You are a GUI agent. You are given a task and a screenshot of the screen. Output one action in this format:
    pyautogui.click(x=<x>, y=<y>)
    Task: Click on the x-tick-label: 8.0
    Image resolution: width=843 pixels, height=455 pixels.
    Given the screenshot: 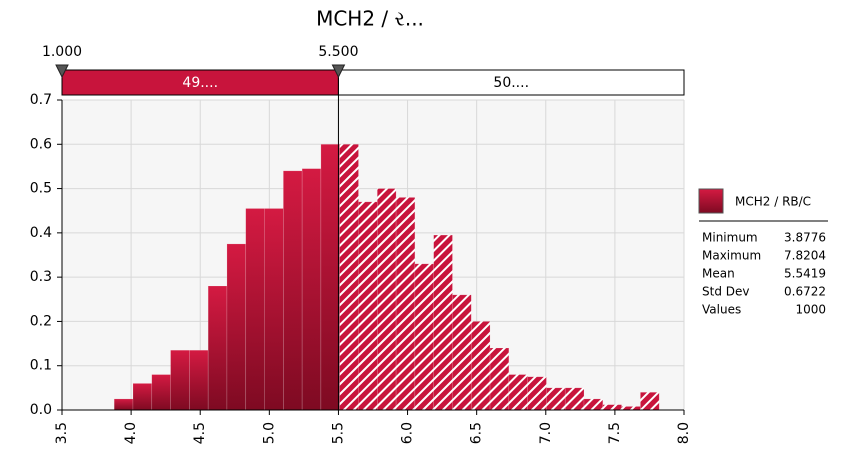 What is the action you would take?
    pyautogui.click(x=684, y=433)
    